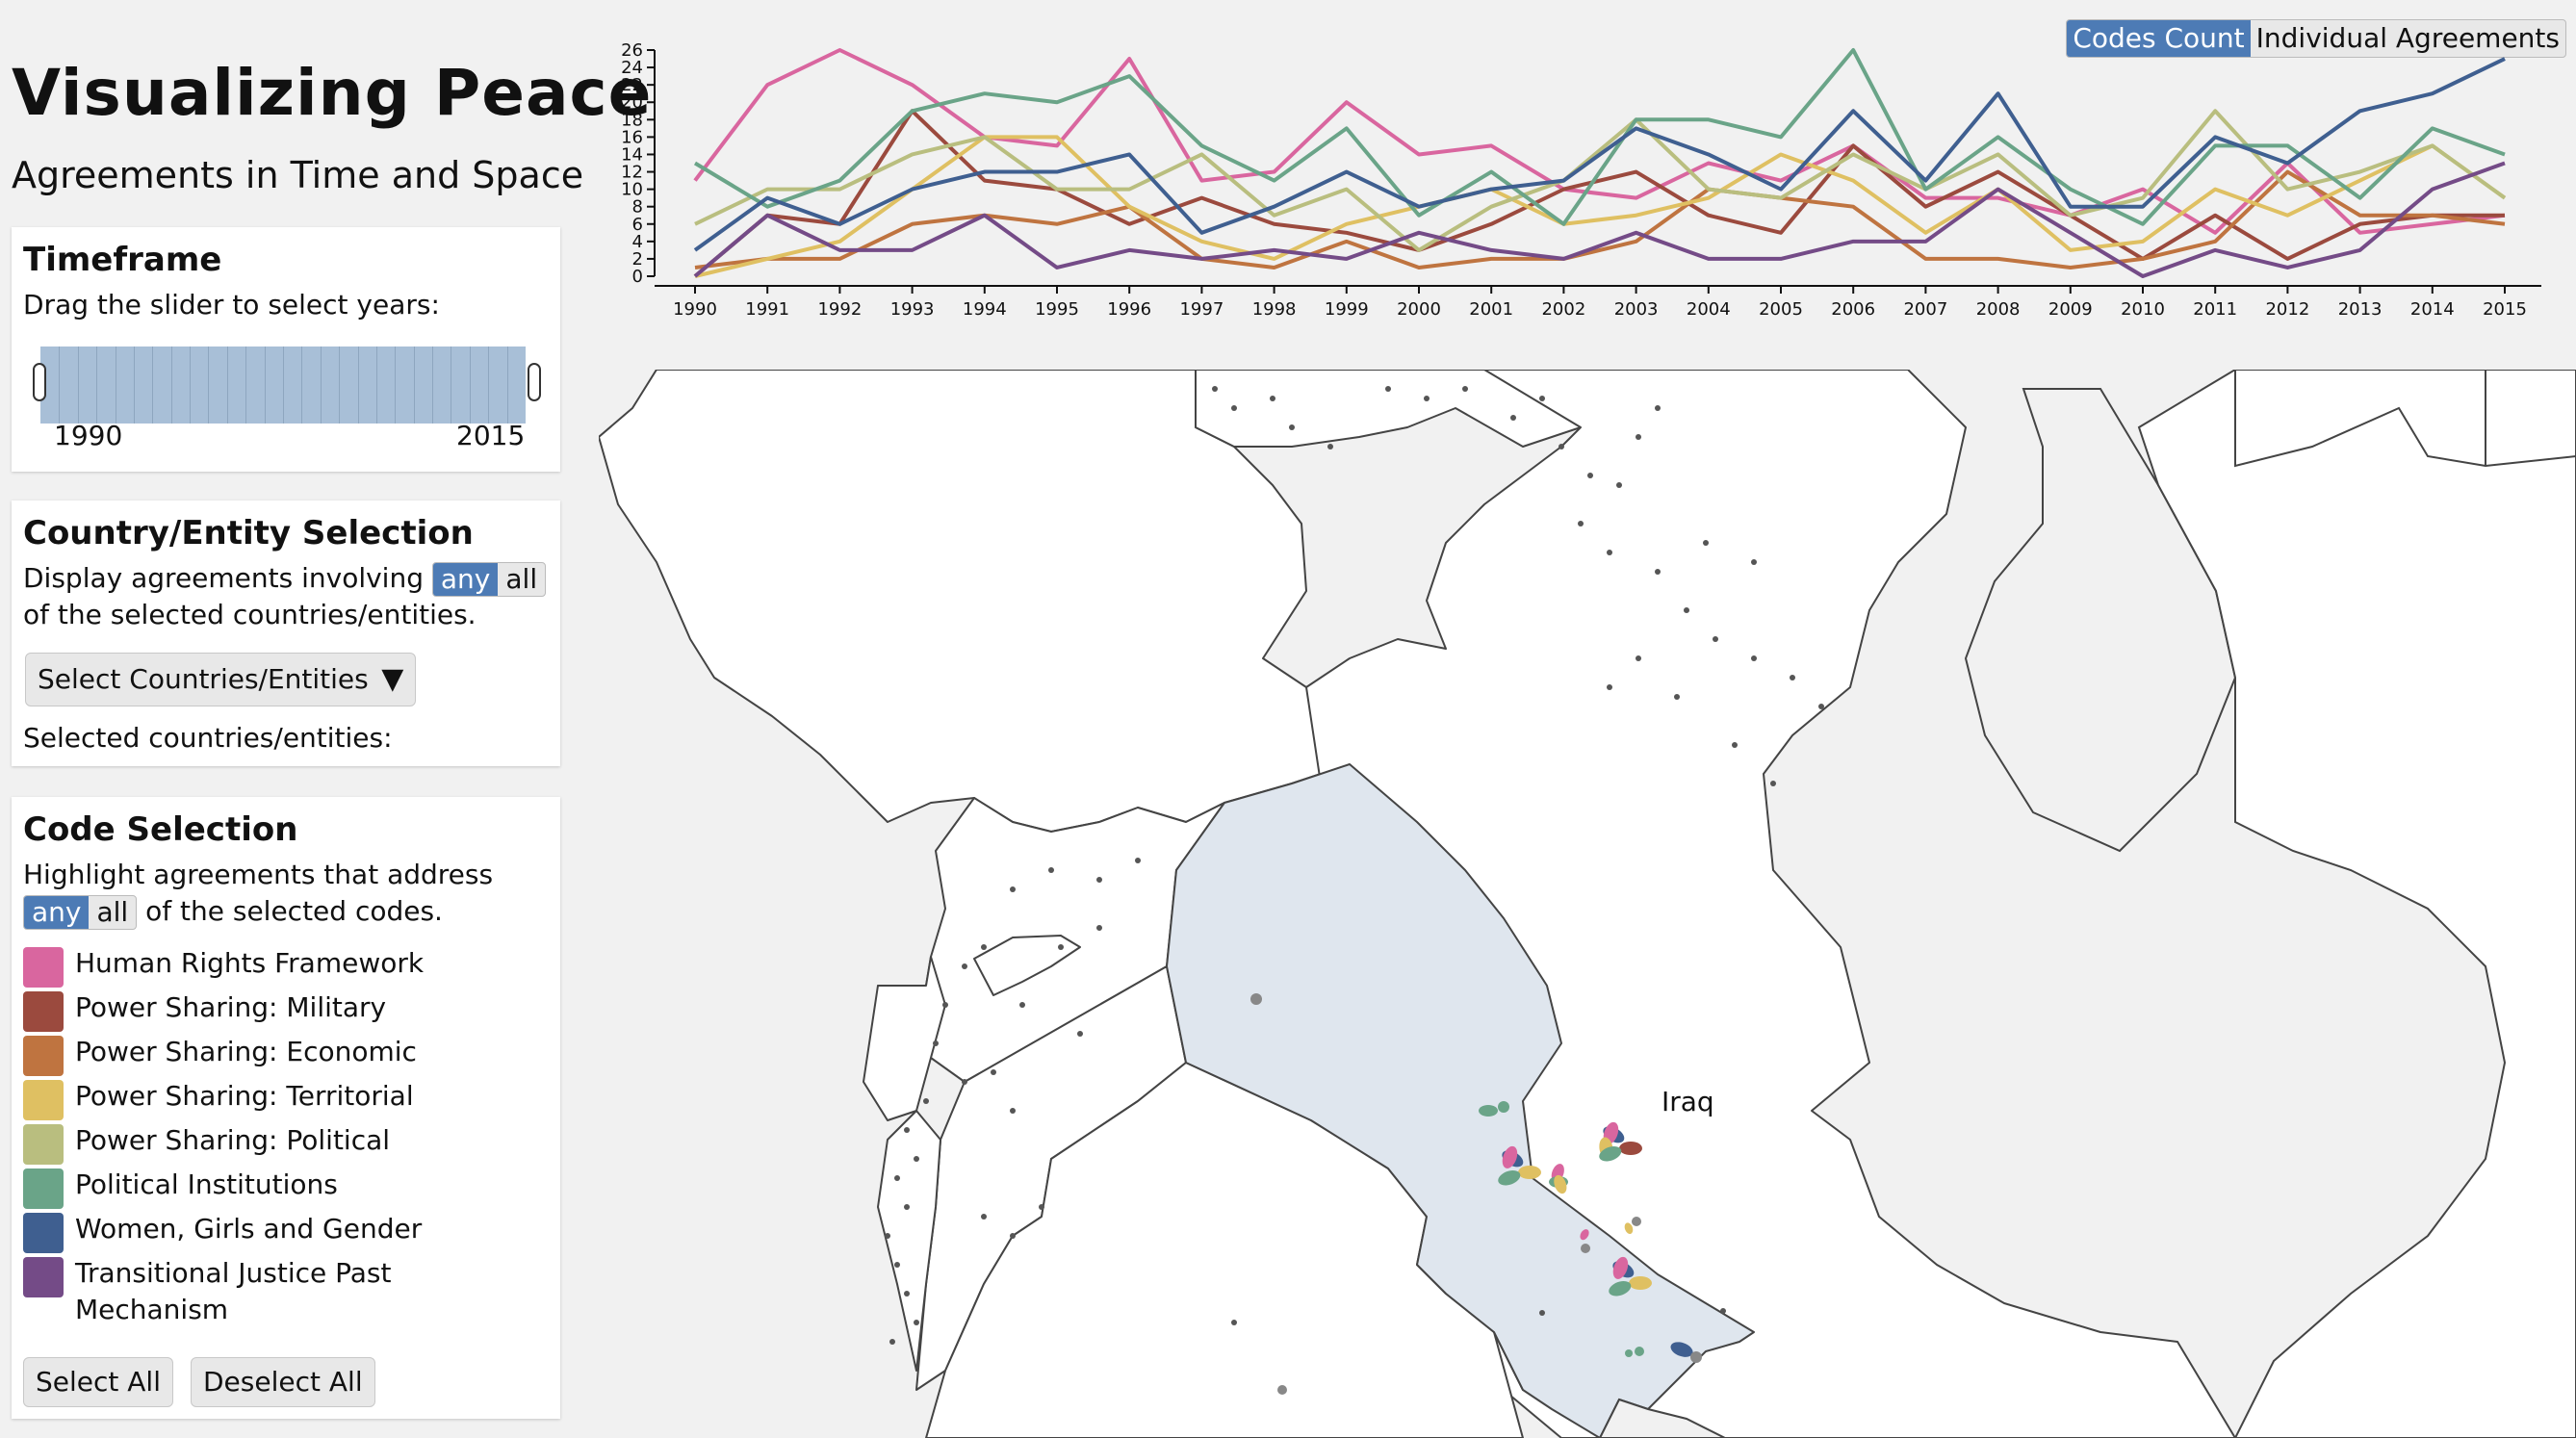  I want to click on year-slider, so click(287, 385).